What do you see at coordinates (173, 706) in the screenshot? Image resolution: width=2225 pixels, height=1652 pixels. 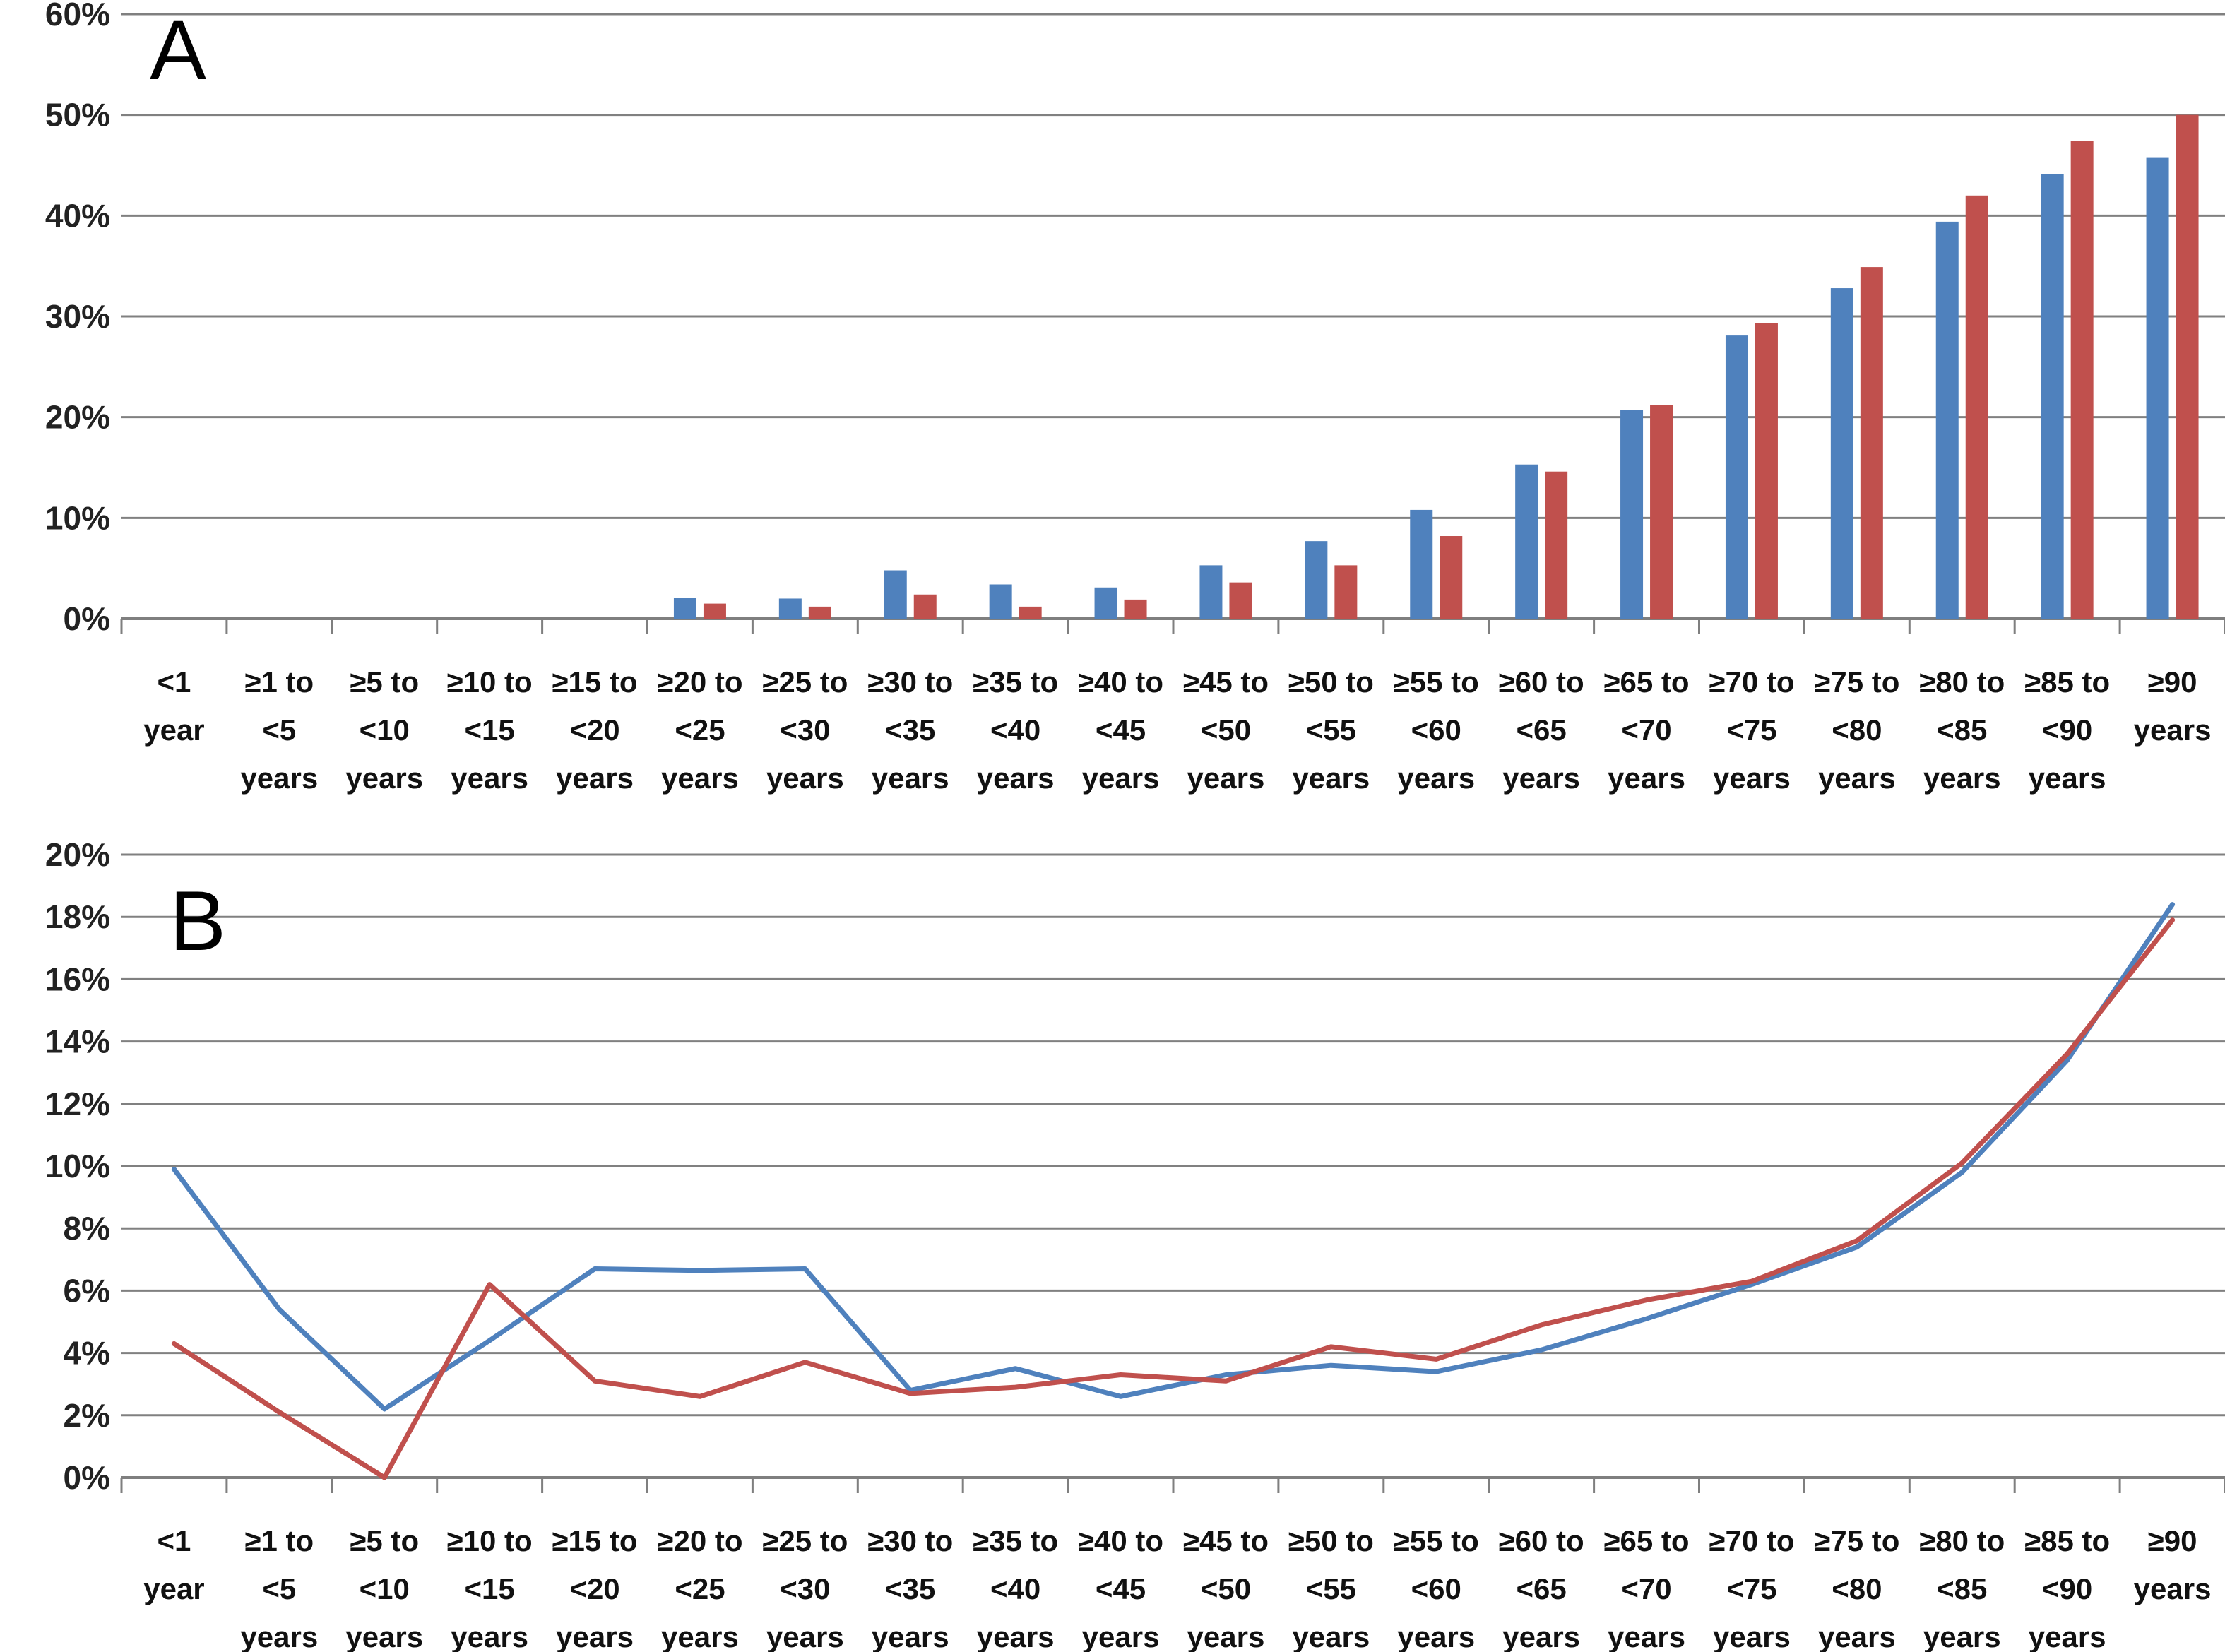 I see `panel-a-x-tick-label: <1 year` at bounding box center [173, 706].